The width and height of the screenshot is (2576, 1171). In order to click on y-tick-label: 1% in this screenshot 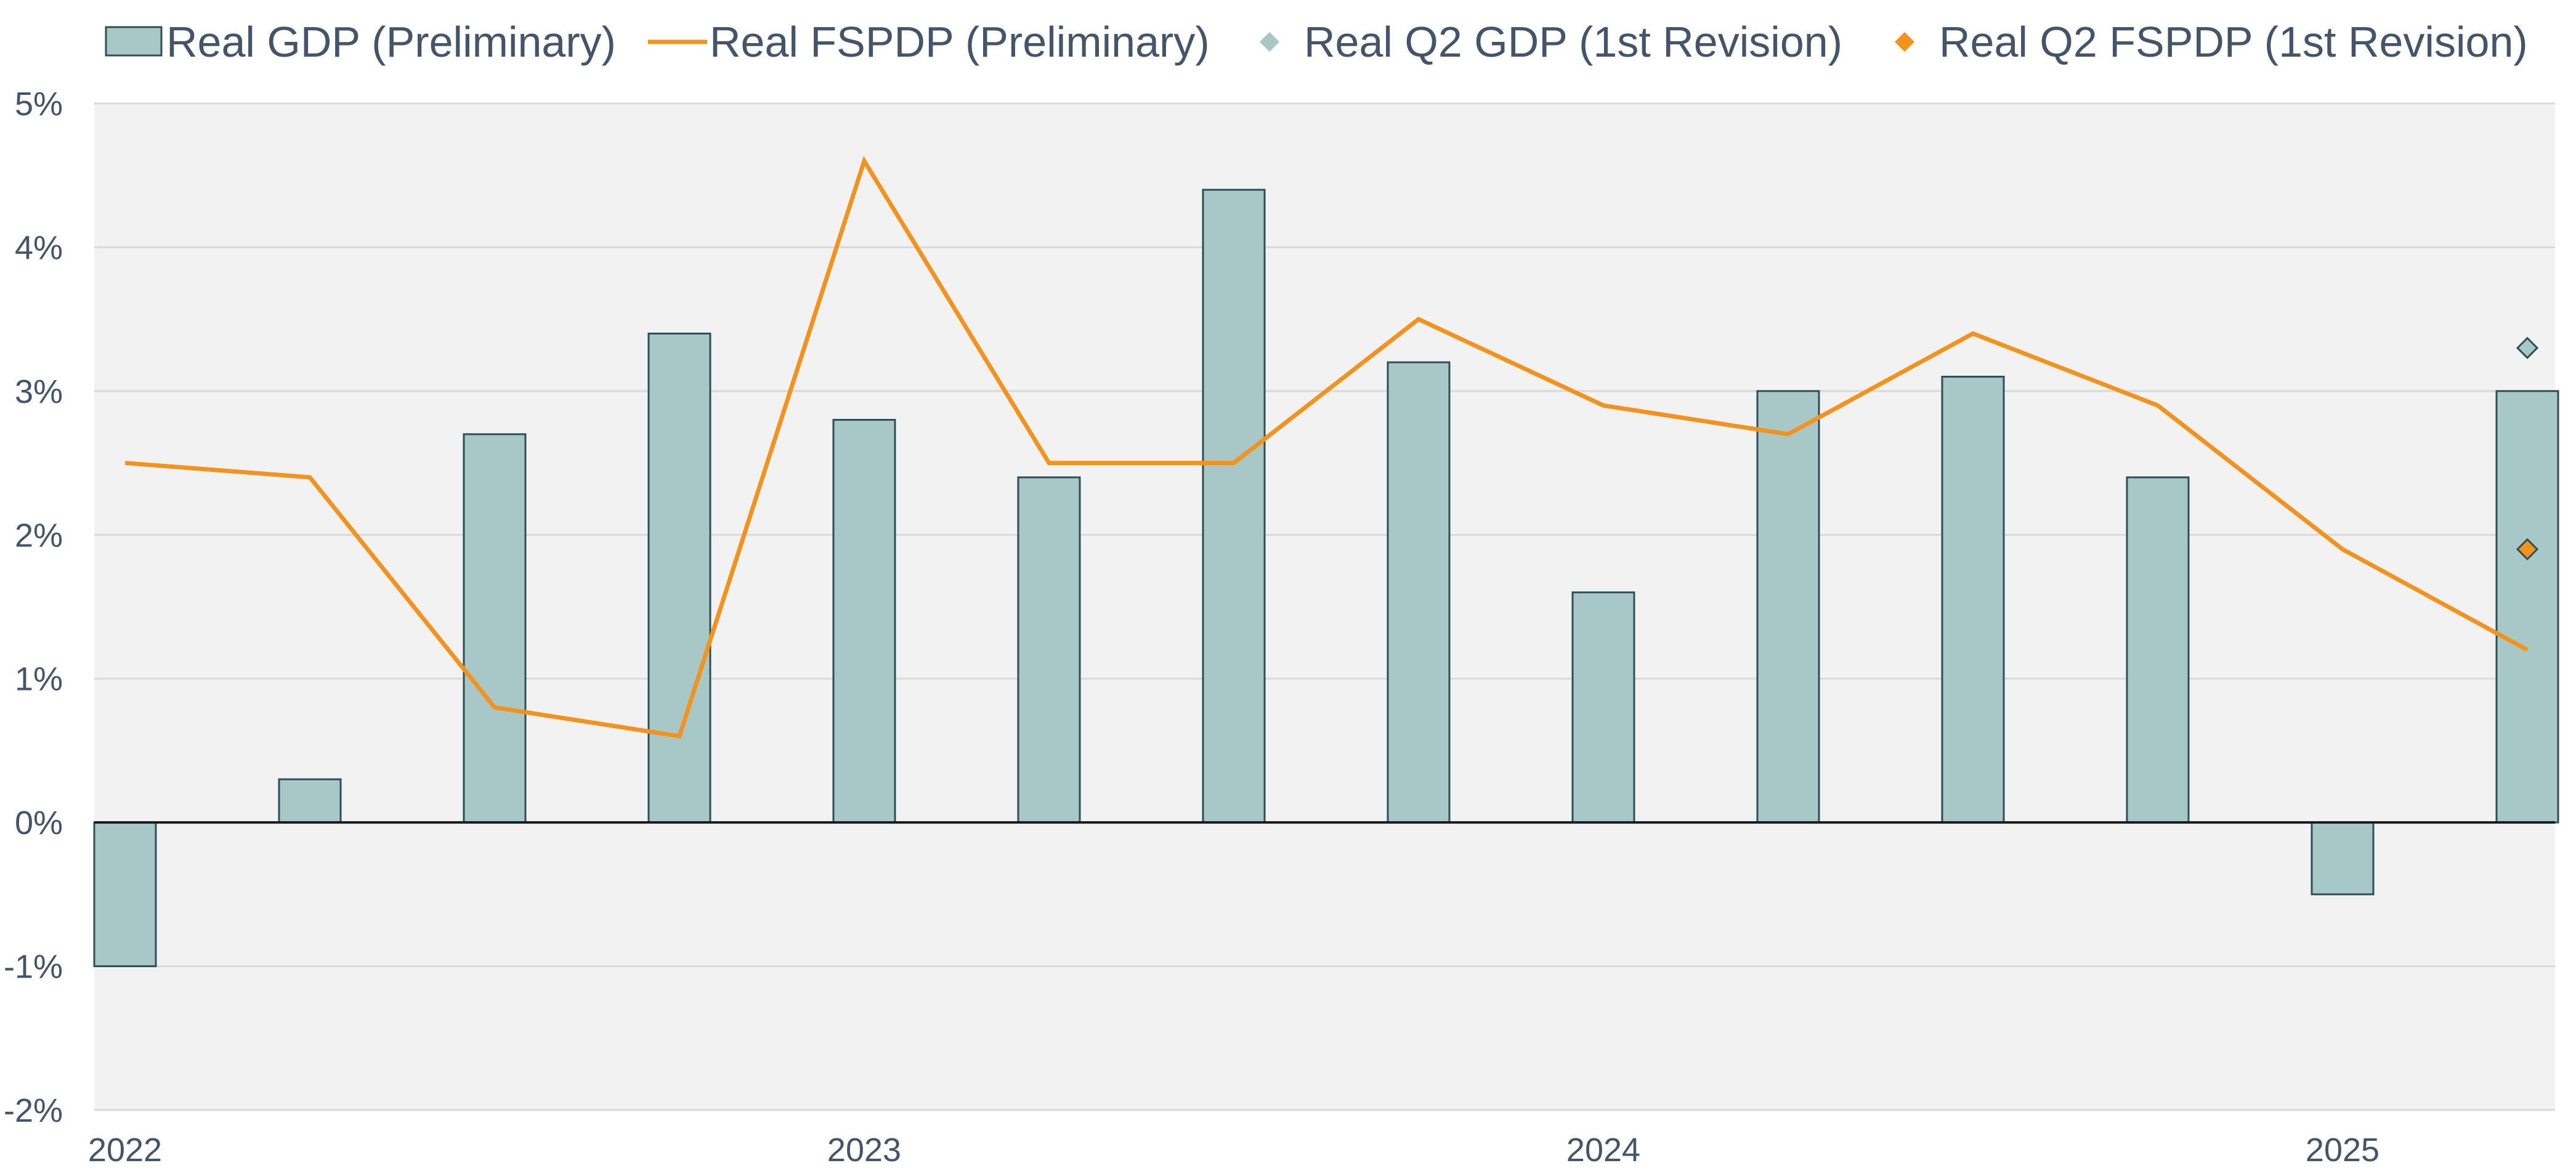, I will do `click(39, 679)`.